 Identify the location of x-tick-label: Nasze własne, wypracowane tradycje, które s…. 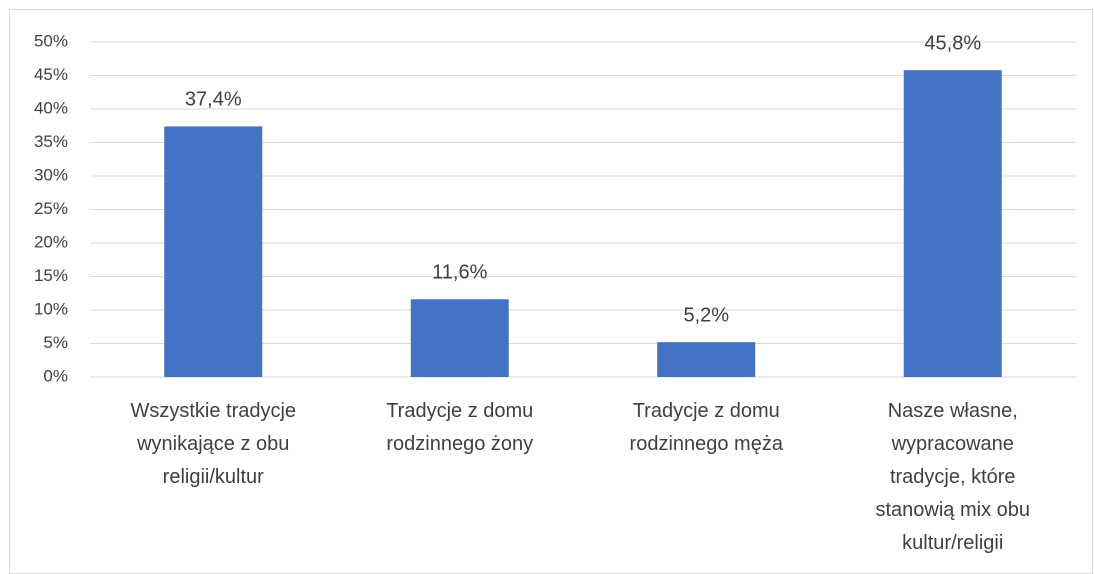
(952, 477).